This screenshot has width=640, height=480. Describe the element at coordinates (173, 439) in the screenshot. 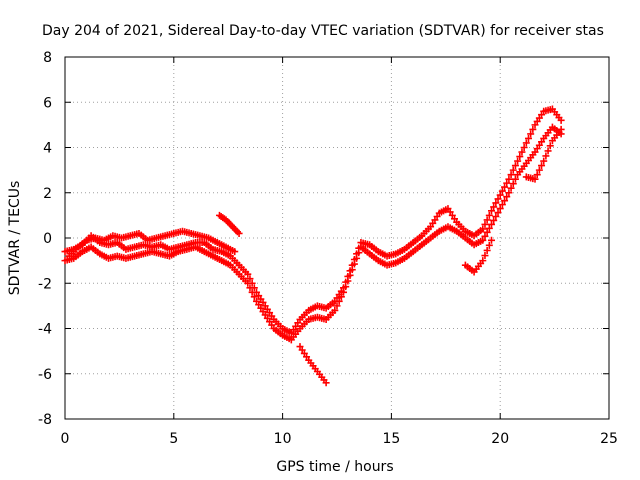

I see `x-tick-label: 5` at that location.